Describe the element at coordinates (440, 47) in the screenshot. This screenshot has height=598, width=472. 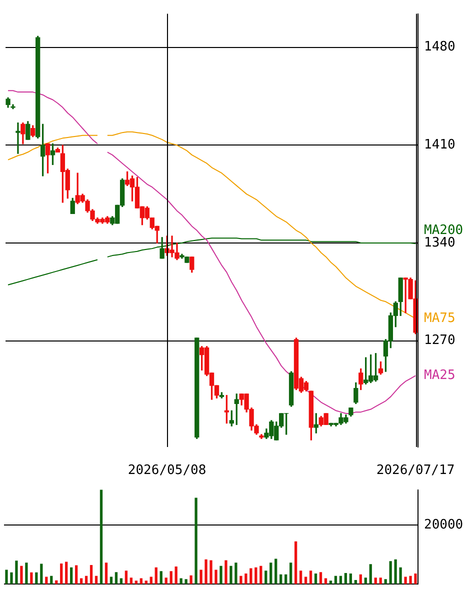
I see `y-tick-label: 1480` at that location.